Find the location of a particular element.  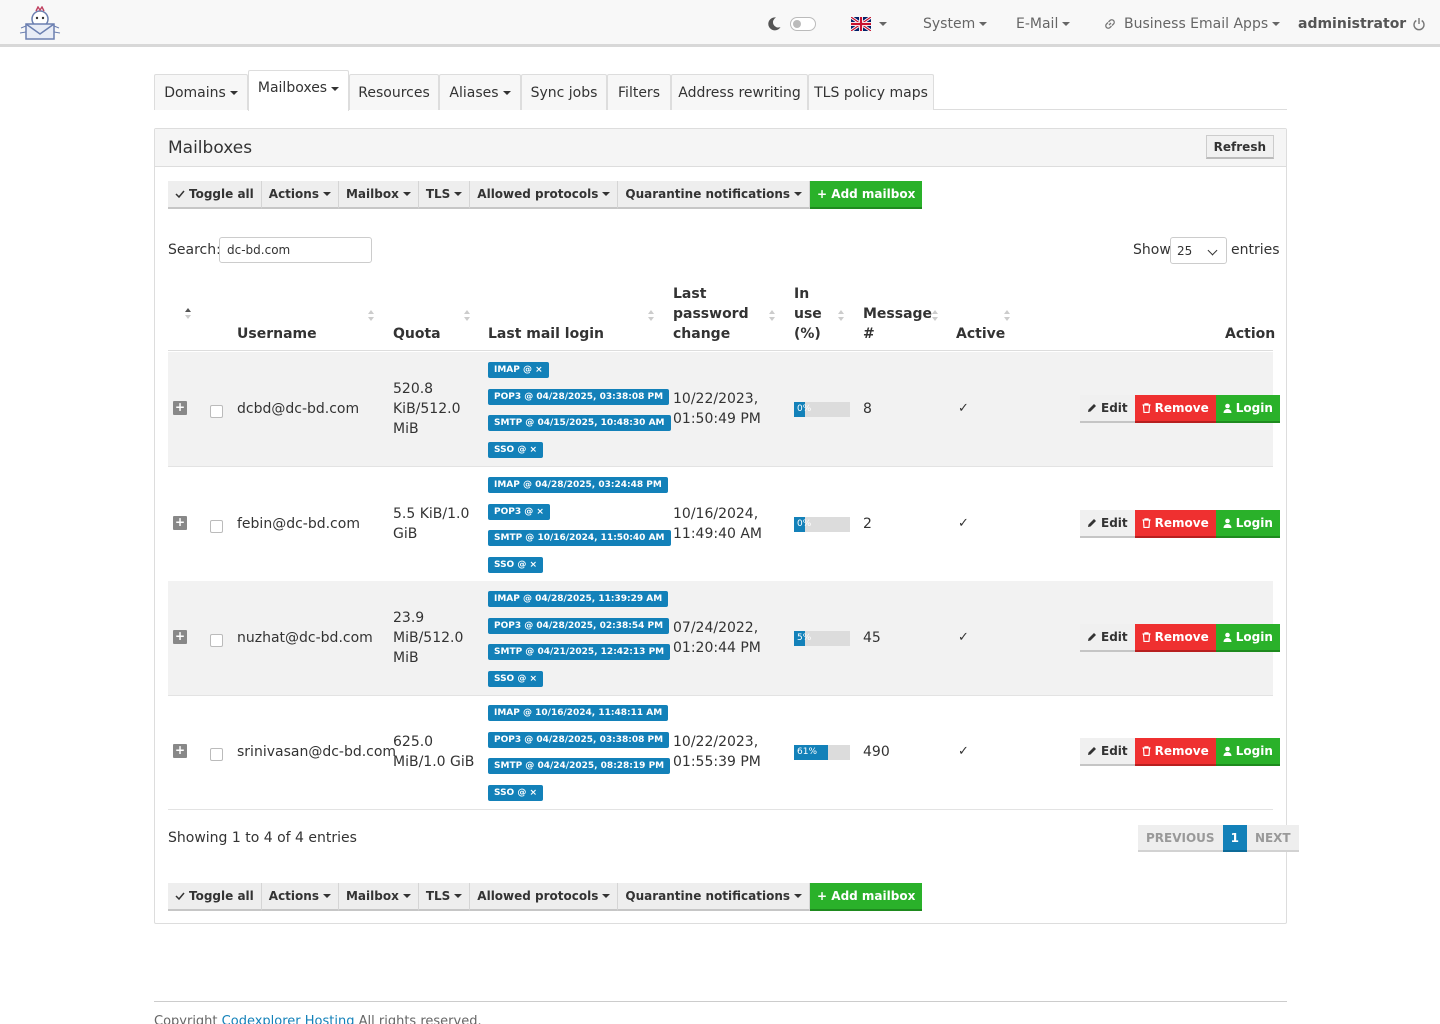

power-icon is located at coordinates (1419, 24).